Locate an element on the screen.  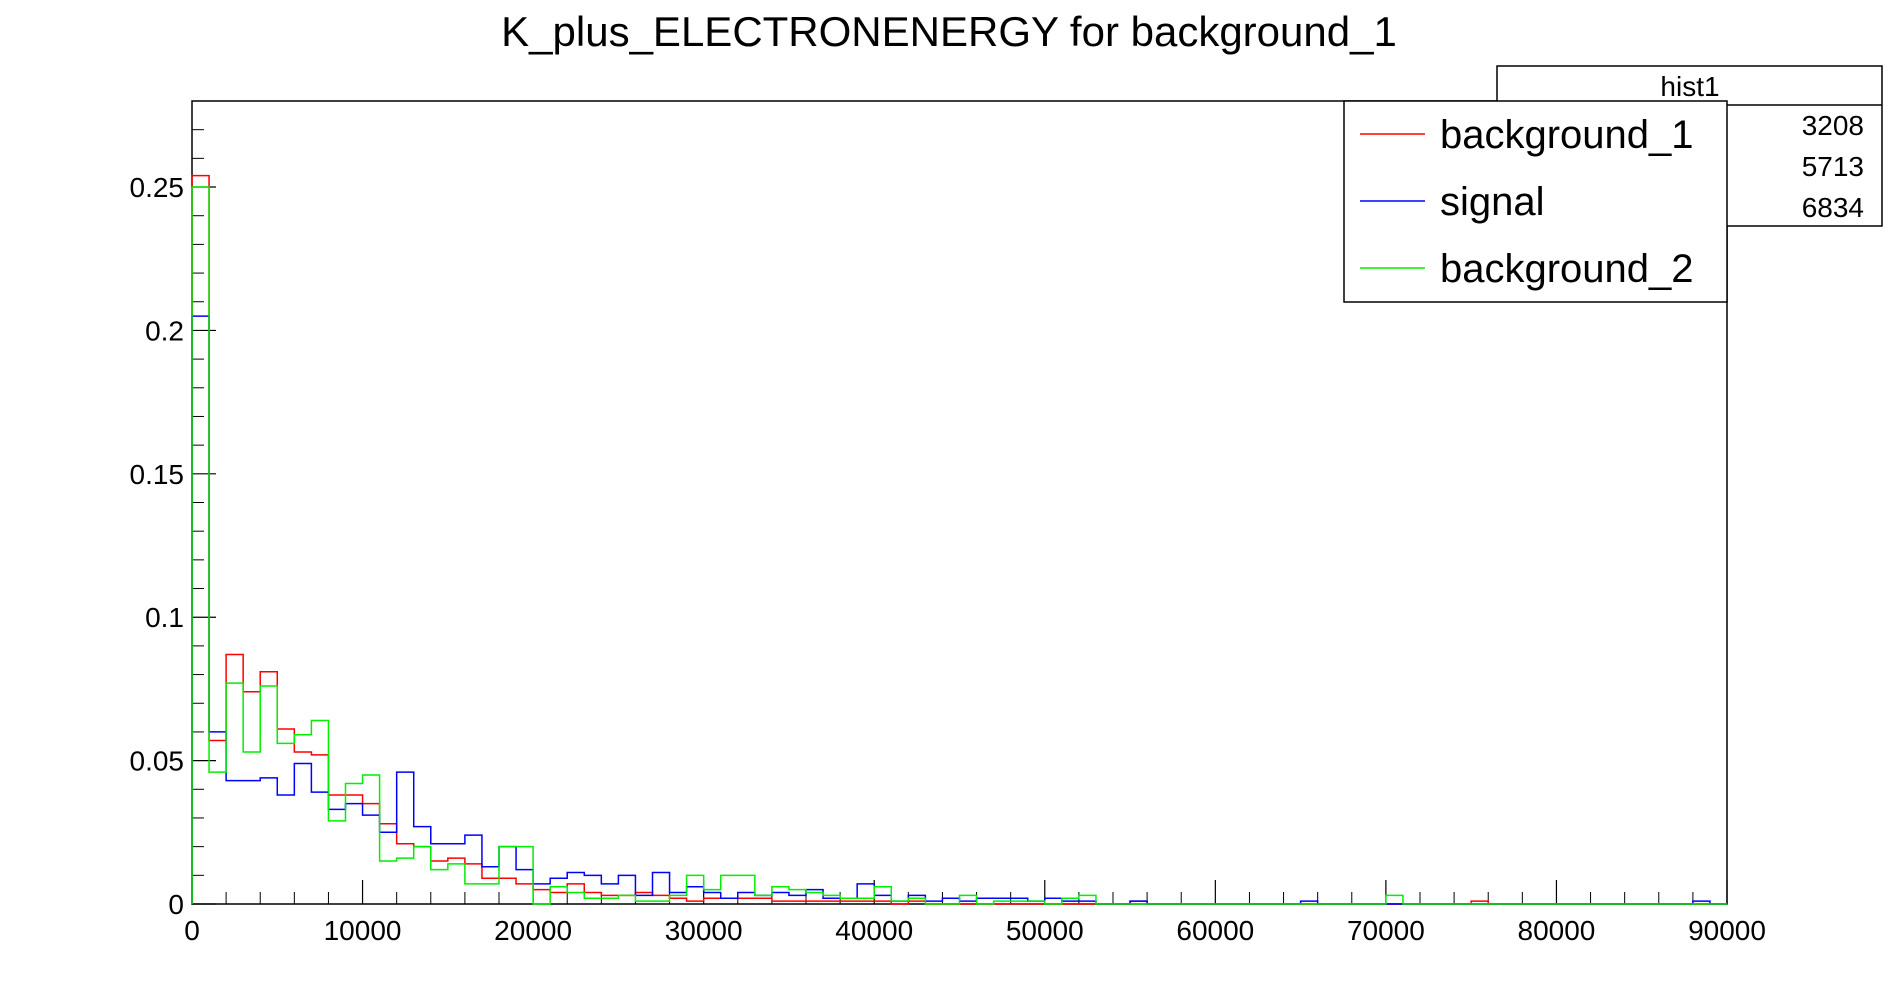
stats-value-2: 5713 is located at coordinates (1833, 166).